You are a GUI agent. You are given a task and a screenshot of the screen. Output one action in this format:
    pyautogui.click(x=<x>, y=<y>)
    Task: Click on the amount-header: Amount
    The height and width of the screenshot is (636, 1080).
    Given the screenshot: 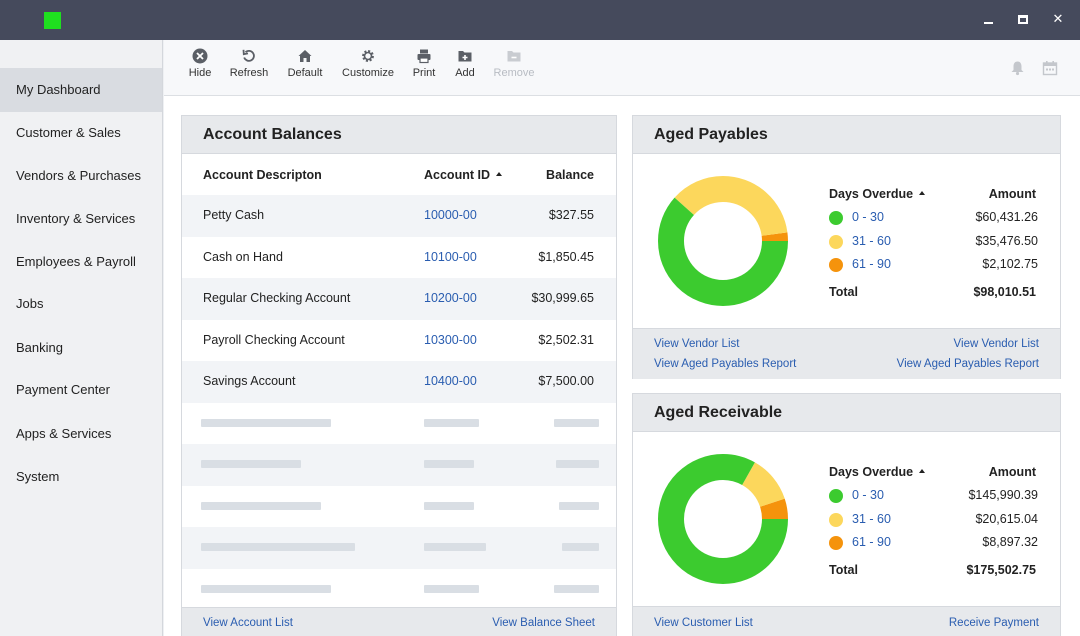 What is the action you would take?
    pyautogui.click(x=1012, y=472)
    